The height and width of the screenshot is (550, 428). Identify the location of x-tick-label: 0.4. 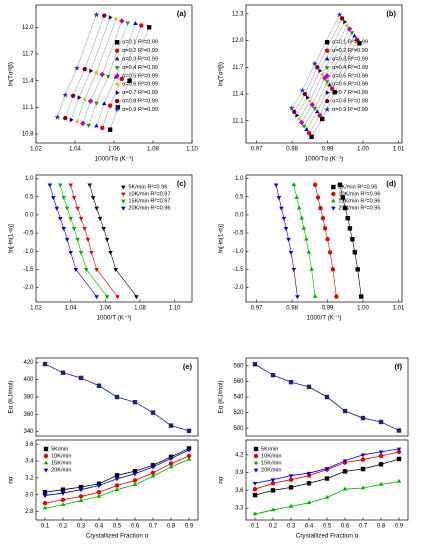
(309, 527).